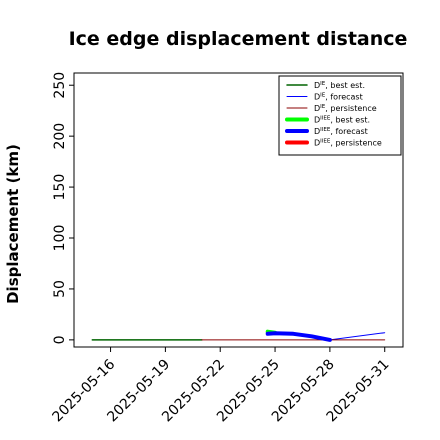 The width and height of the screenshot is (440, 440). I want to click on legend-label: DIIEE, persistence, so click(348, 143).